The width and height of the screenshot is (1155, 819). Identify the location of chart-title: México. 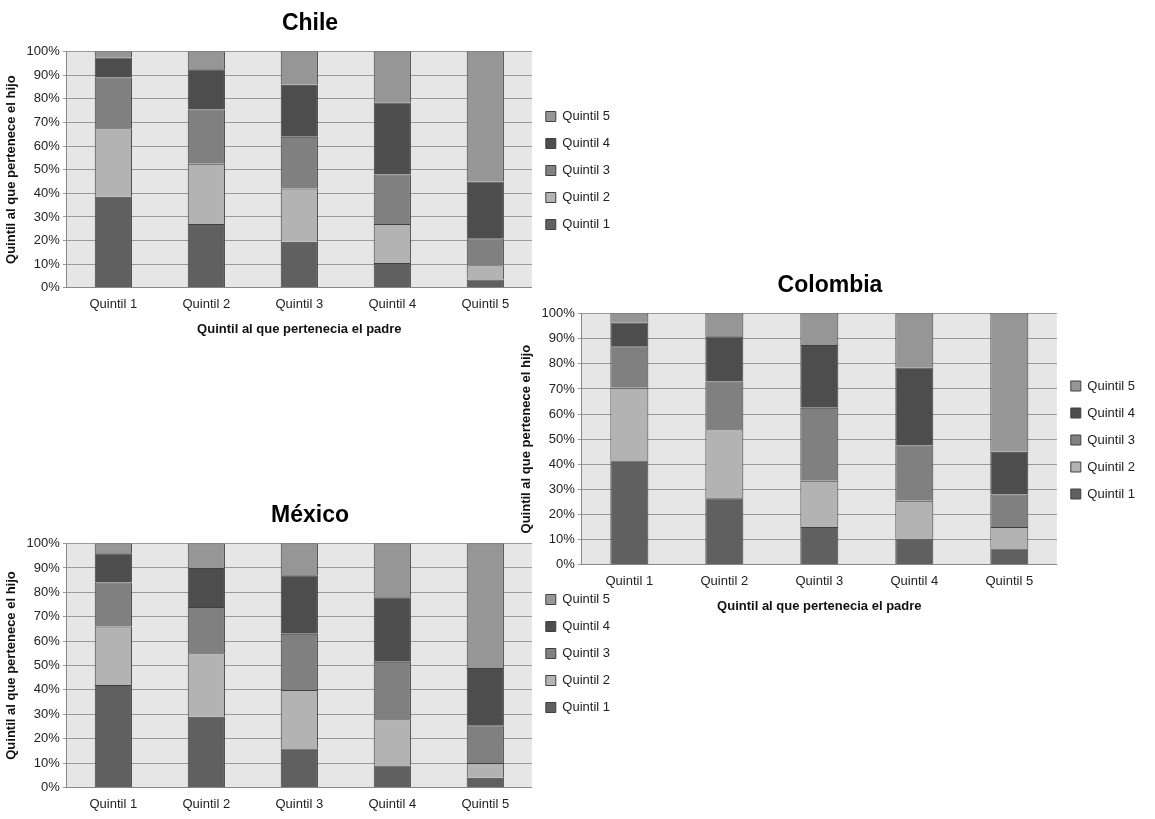
(310, 514).